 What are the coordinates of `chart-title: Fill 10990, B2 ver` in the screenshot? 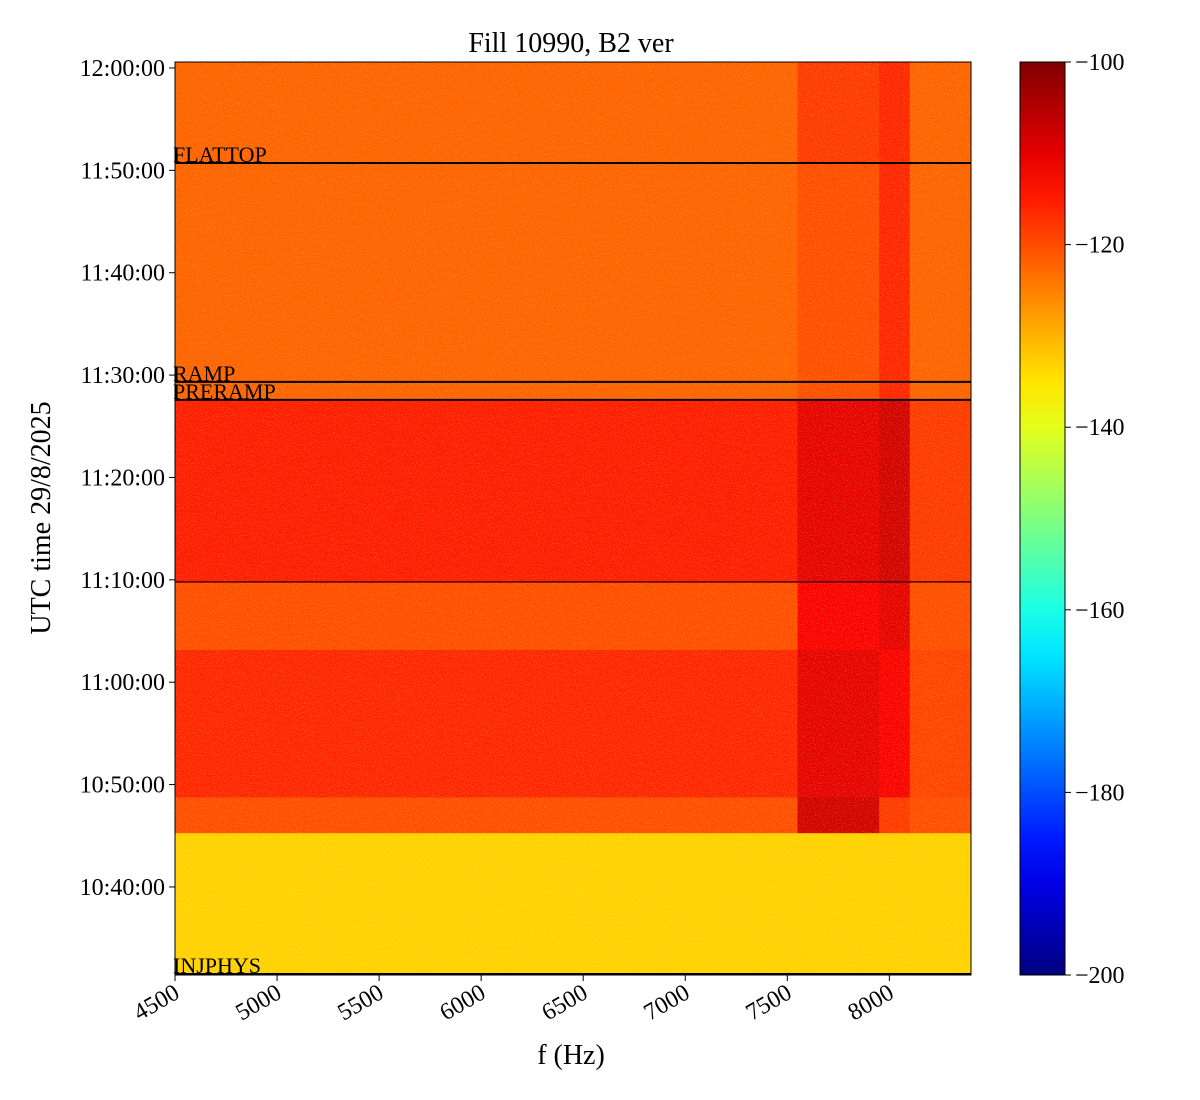 It's located at (571, 43).